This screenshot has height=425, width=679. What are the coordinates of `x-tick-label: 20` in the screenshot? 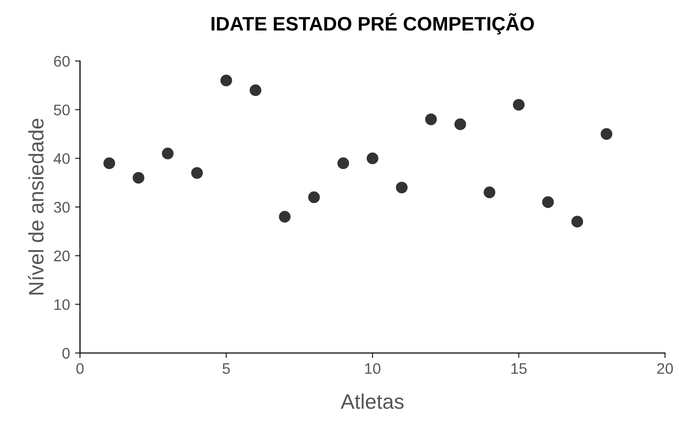 It's located at (665, 368).